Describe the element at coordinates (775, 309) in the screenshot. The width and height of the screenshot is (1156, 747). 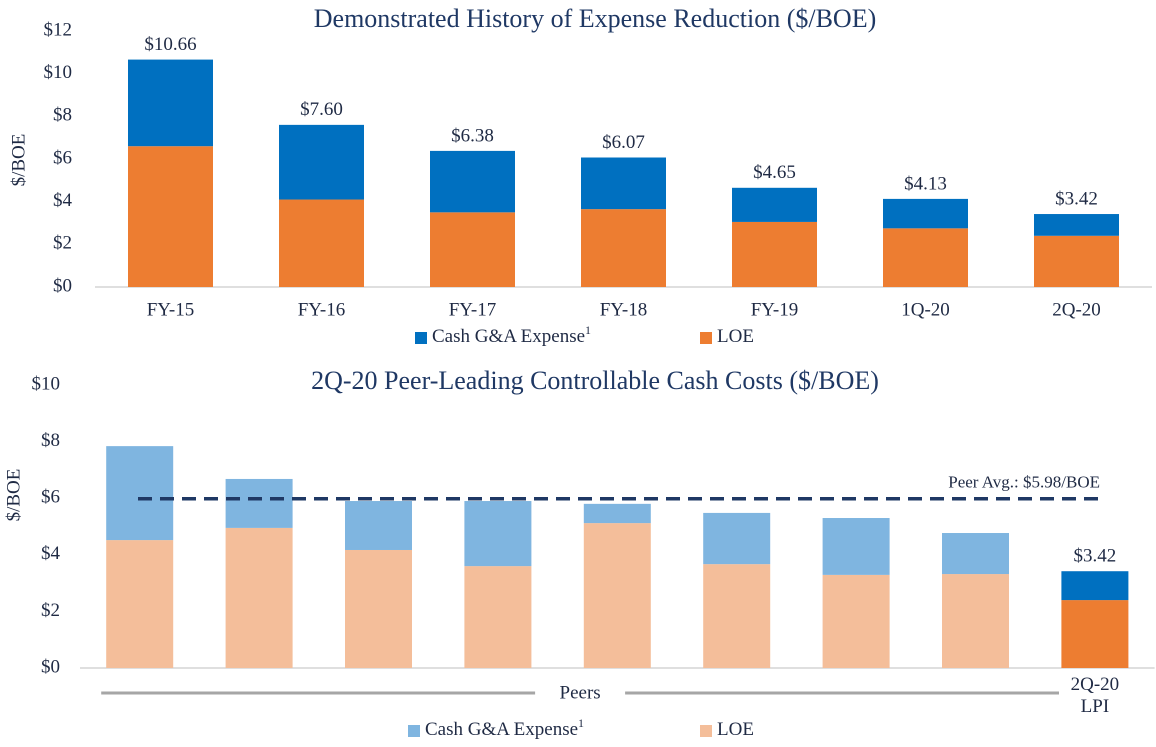
I see `x-tick-label: FY-19` at that location.